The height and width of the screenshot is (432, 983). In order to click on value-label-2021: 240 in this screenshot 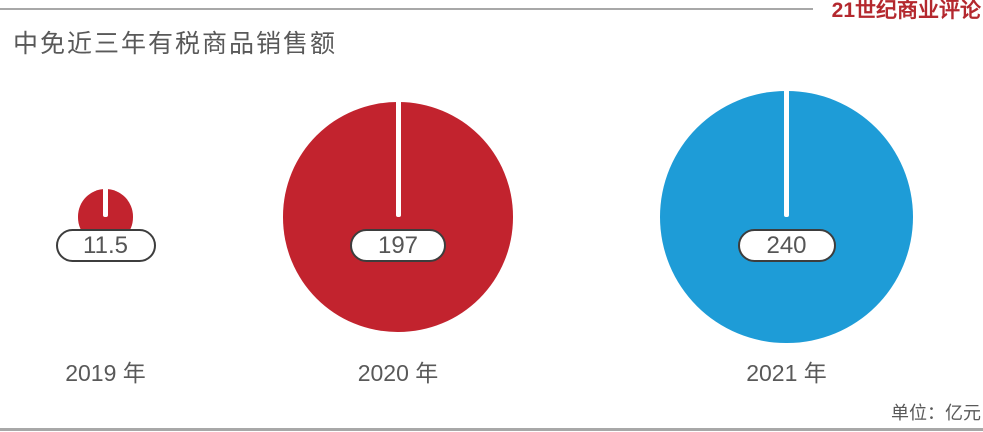, I will do `click(786, 245)`.